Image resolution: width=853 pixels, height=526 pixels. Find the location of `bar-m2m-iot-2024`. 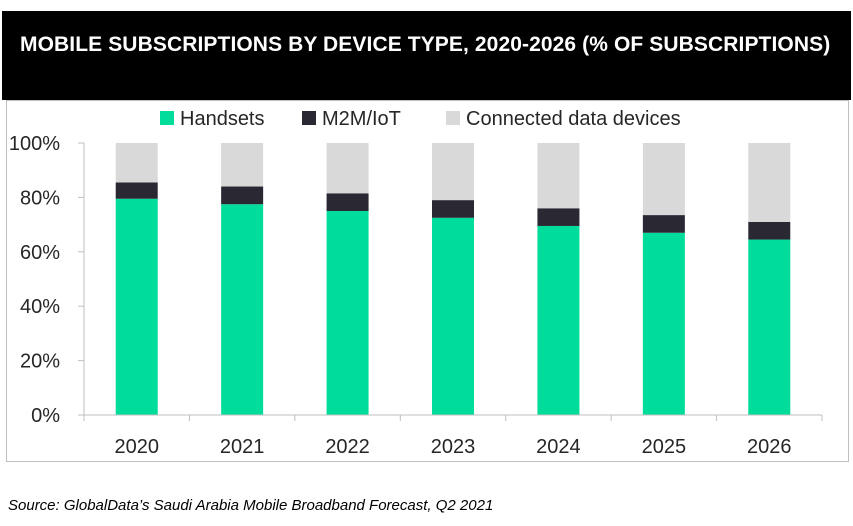

bar-m2m-iot-2024 is located at coordinates (558, 217).